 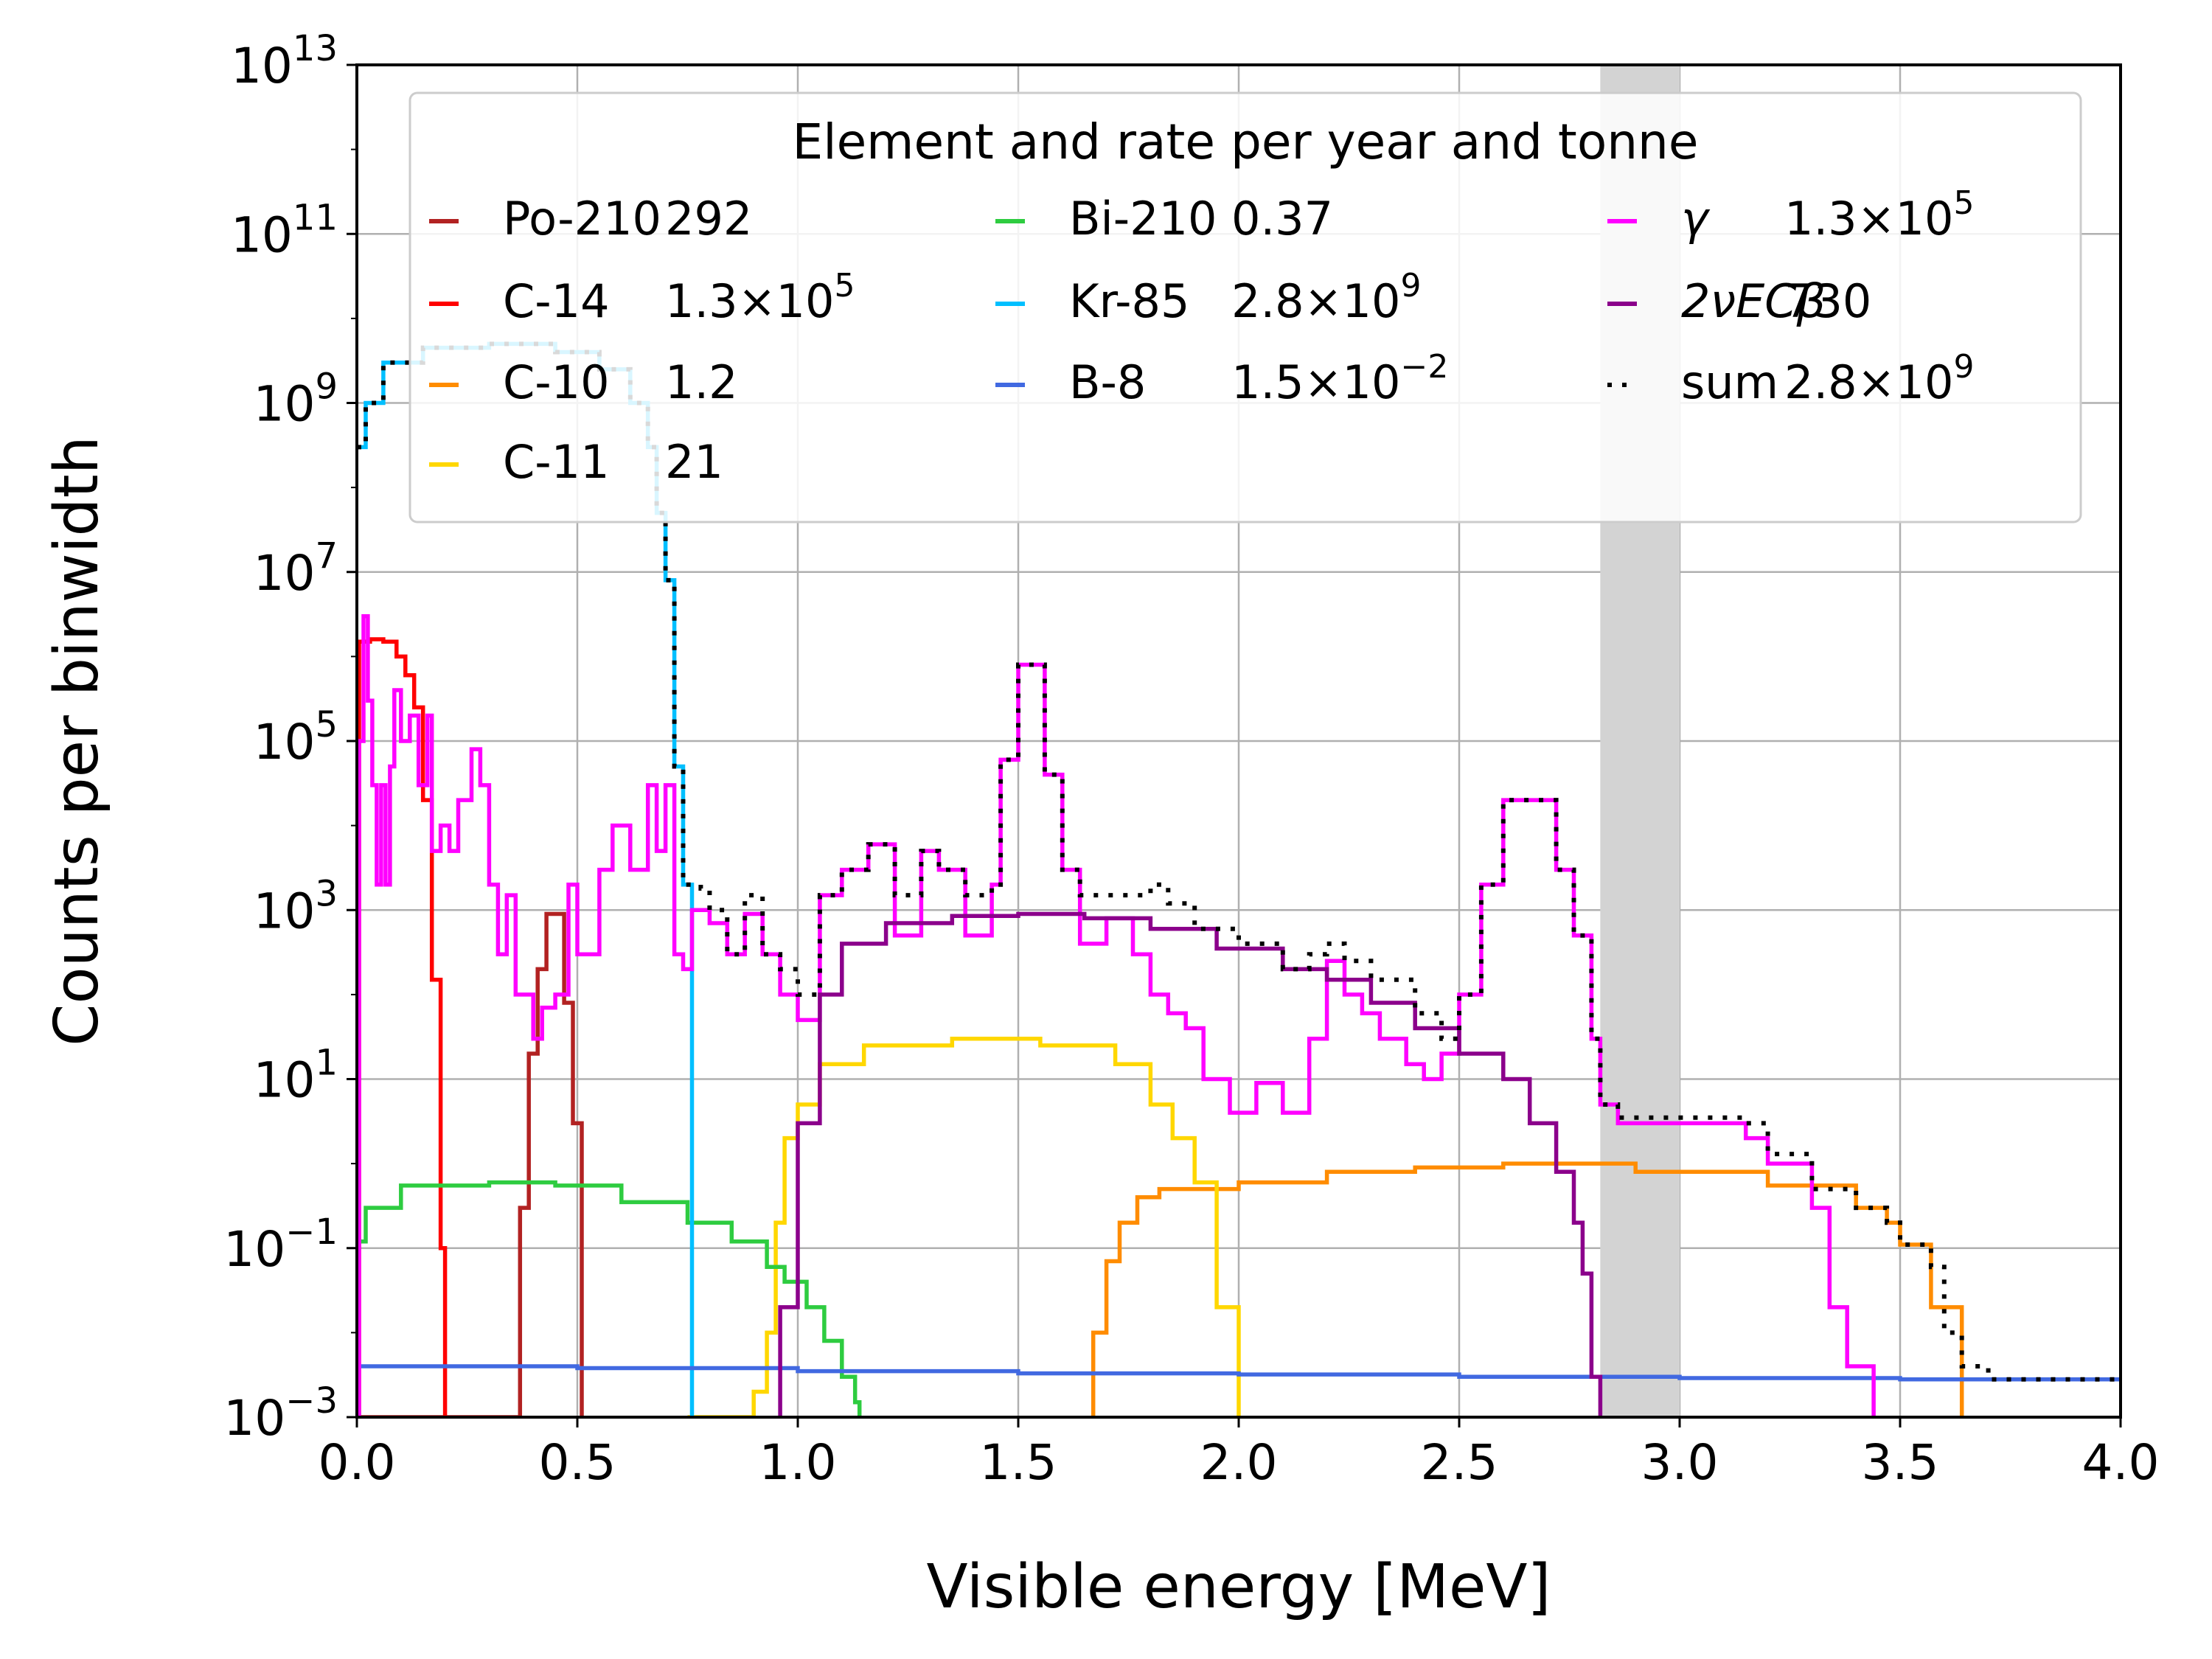 I want to click on x-tick-label: 1.0, so click(x=798, y=1462).